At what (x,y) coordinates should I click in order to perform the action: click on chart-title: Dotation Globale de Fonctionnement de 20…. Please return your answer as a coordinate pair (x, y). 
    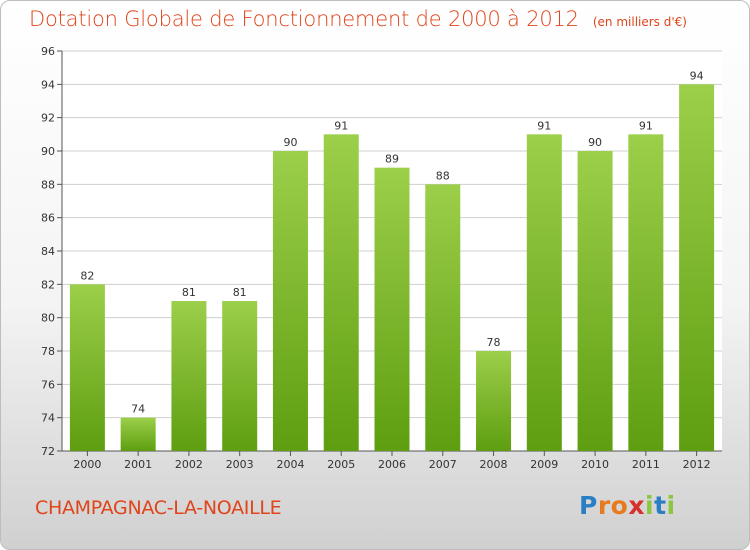
    Looking at the image, I should click on (304, 19).